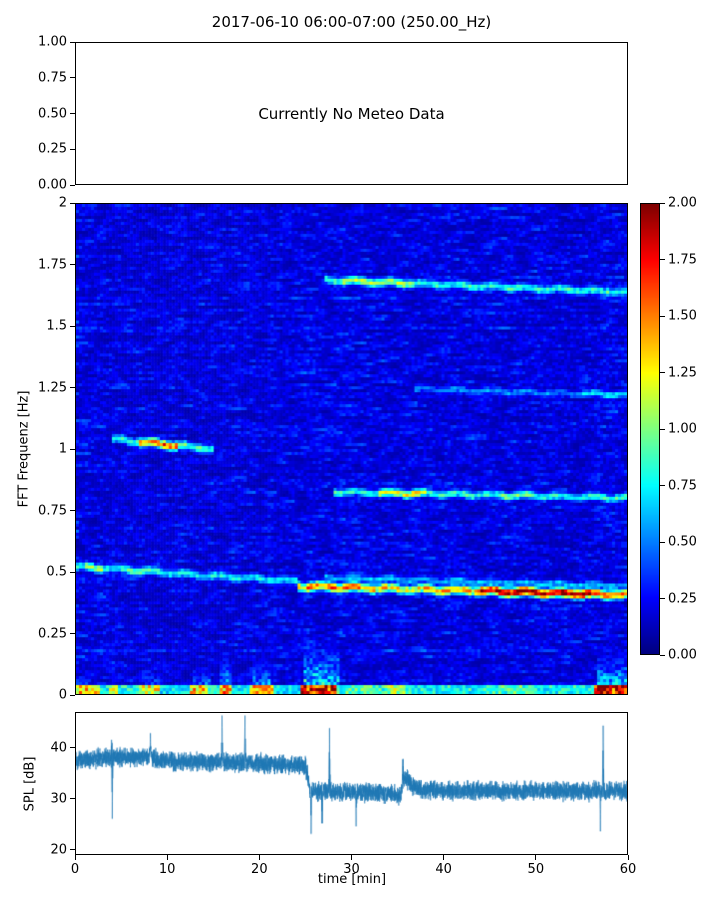 This screenshot has height=900, width=720. Describe the element at coordinates (351, 869) in the screenshot. I see `time-x-tick-label: 30` at that location.